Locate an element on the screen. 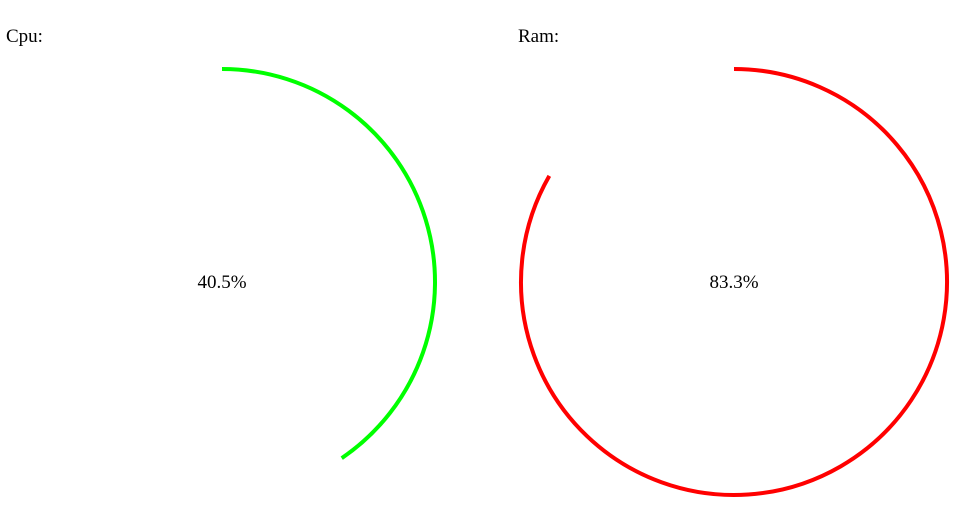  cpu-percentage: 40.5% is located at coordinates (222, 282).